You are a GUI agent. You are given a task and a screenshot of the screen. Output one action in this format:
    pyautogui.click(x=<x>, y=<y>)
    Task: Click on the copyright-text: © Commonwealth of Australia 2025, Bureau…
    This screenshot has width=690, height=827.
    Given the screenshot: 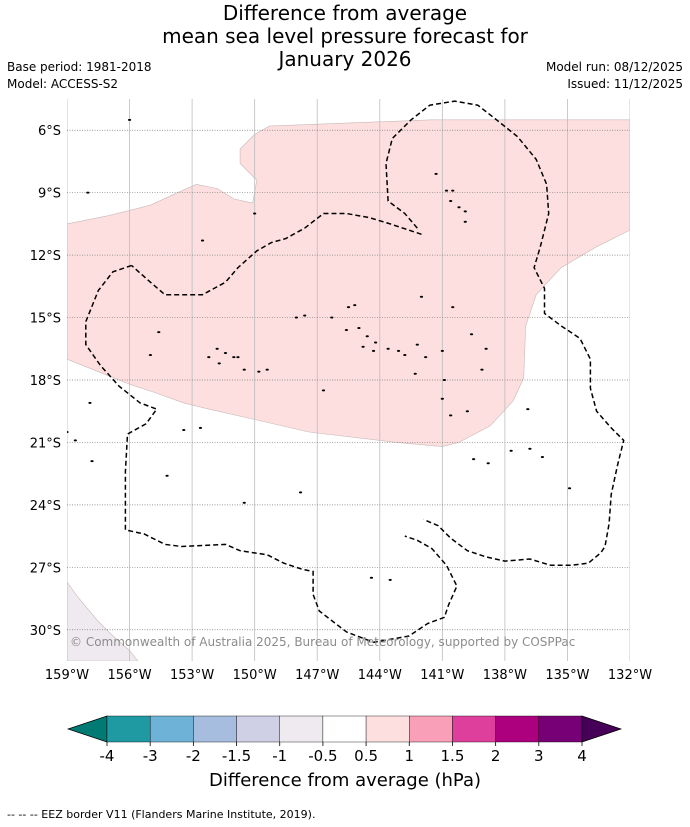 What is the action you would take?
    pyautogui.click(x=322, y=642)
    